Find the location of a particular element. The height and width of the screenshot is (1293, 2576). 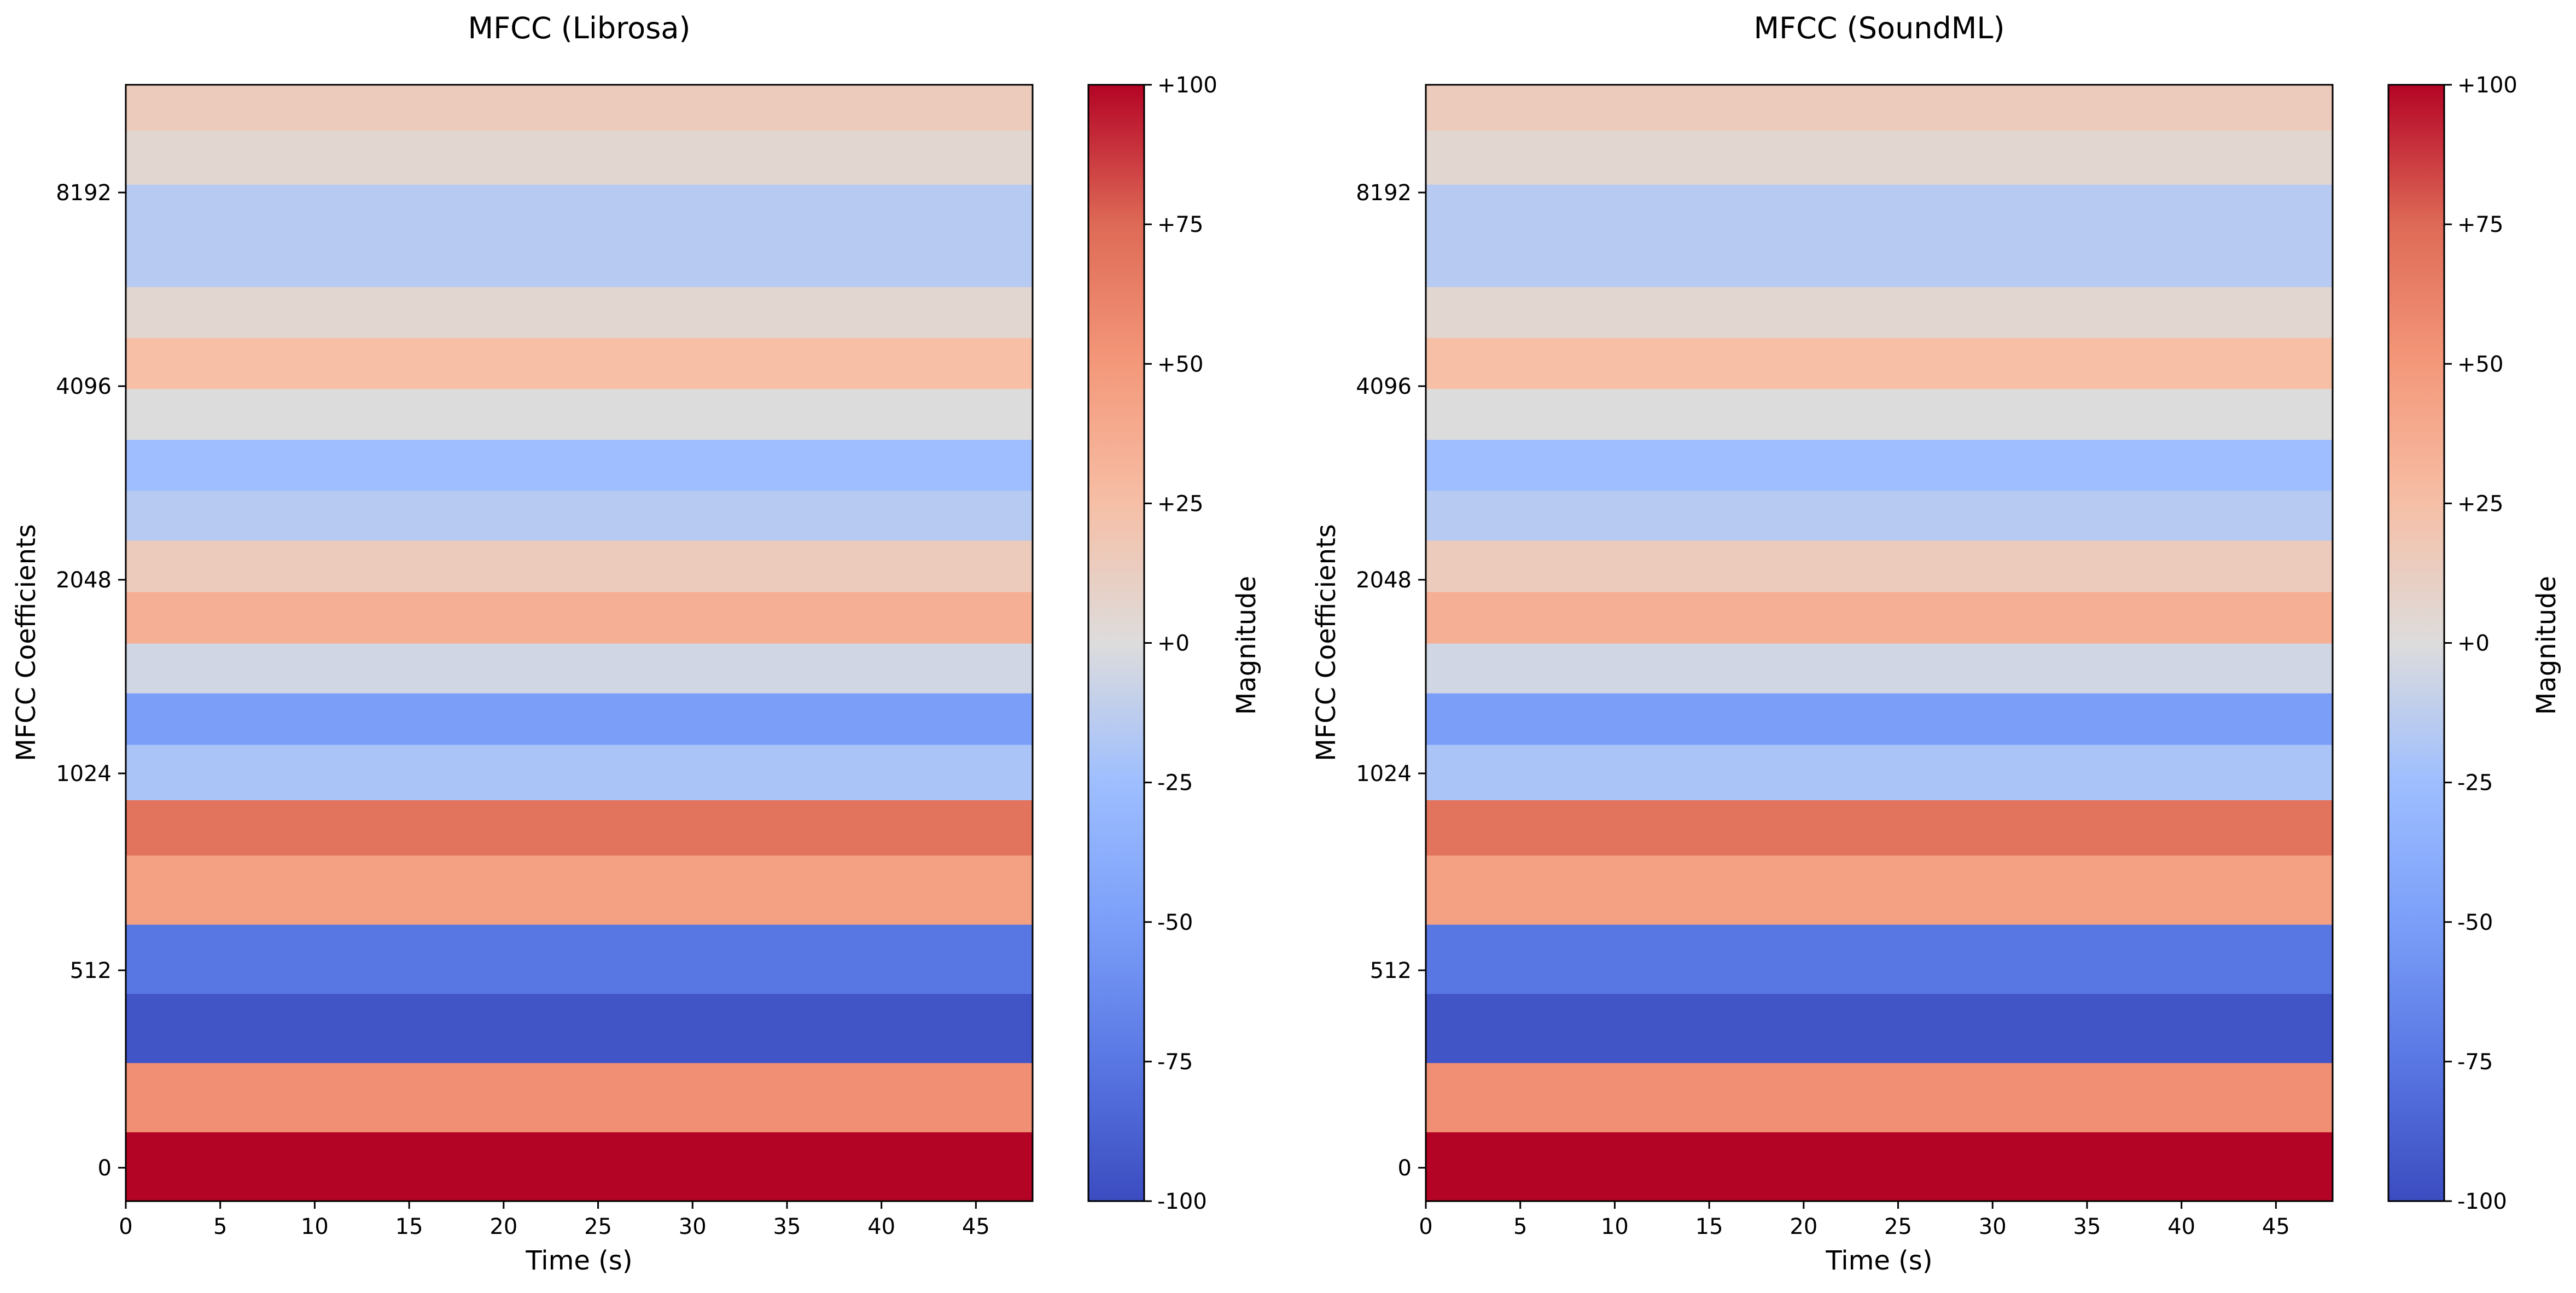

colorbar-tick-label: +25 is located at coordinates (2480, 503).